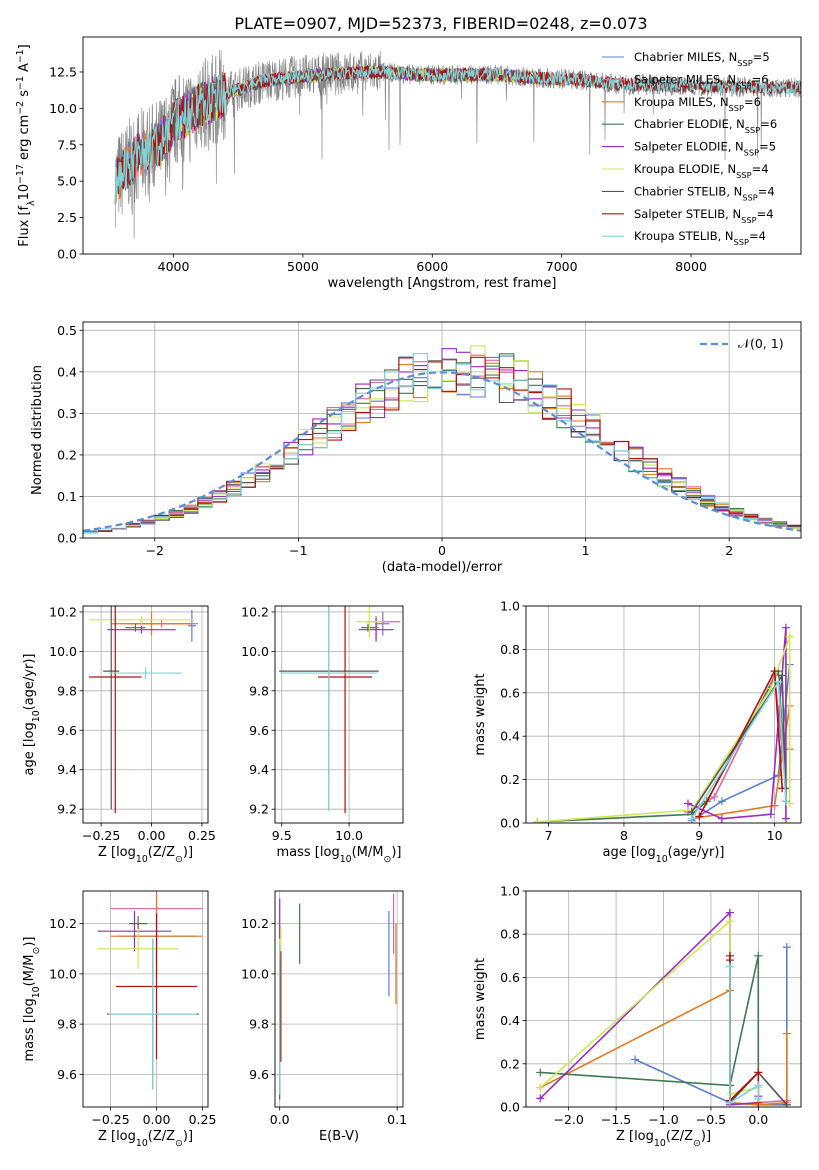  I want to click on x-tick-label: 10.0, so click(349, 835).